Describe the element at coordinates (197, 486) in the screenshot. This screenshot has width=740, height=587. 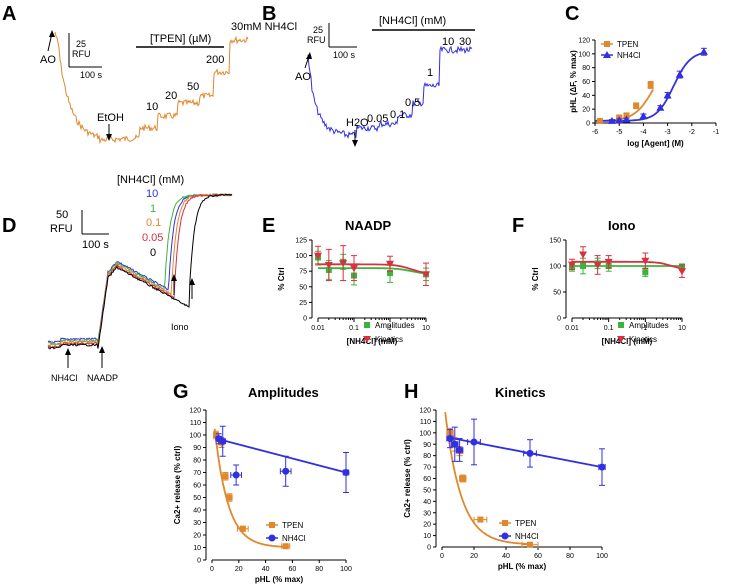
I see `g-ytick-label-60: 60` at that location.